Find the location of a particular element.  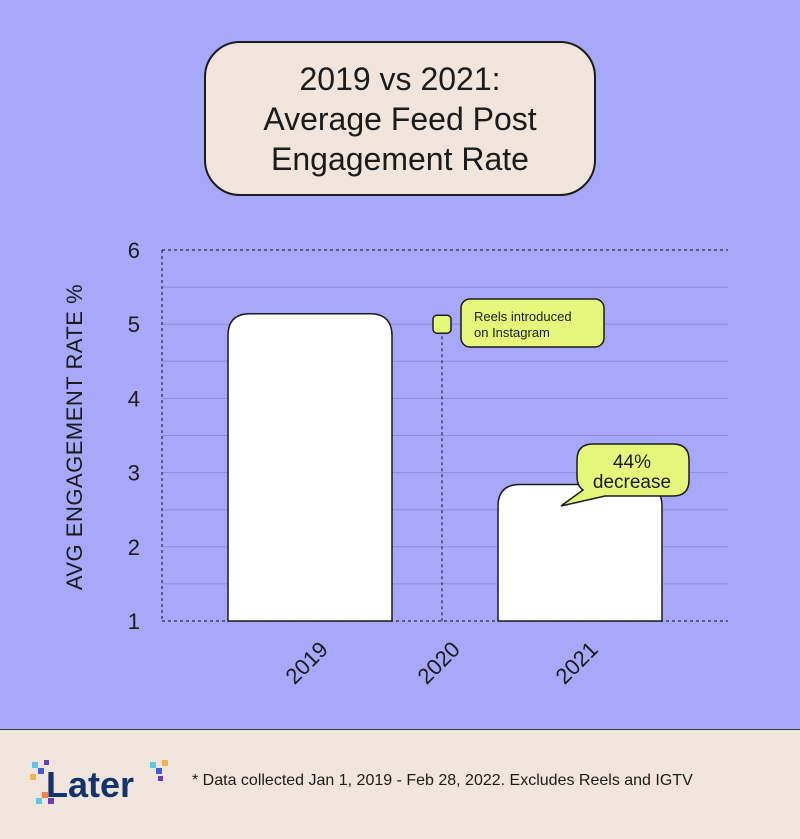

reels-callout-box is located at coordinates (532, 323).